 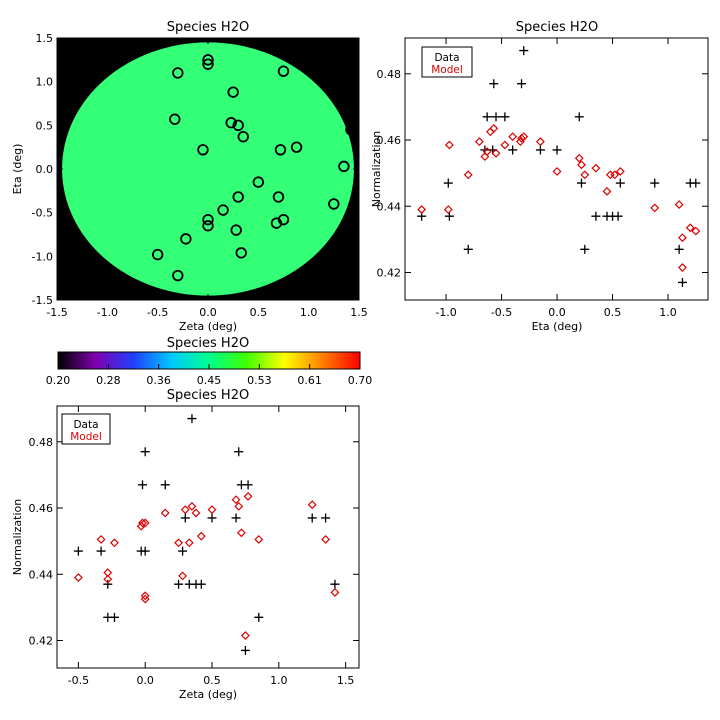 I want to click on zeta-legend-box, so click(x=86, y=429).